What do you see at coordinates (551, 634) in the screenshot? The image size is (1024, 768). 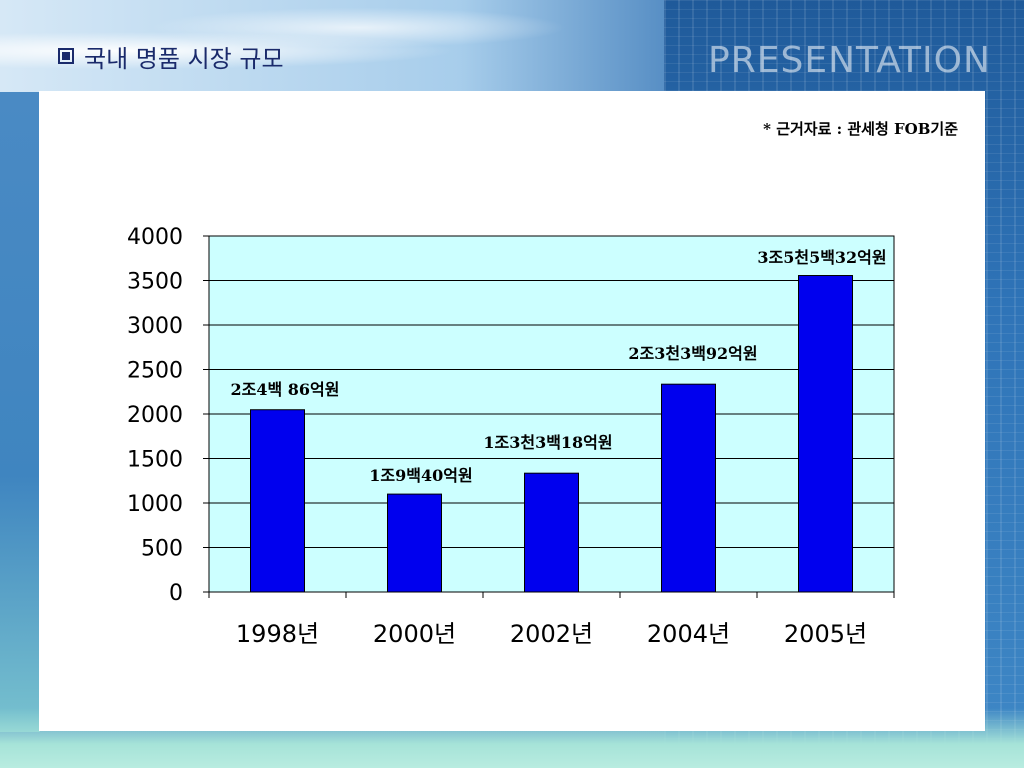 I see `x-tick-label: 2002년` at bounding box center [551, 634].